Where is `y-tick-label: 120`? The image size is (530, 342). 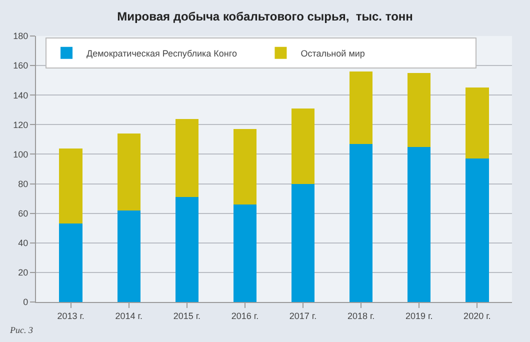
y-tick-label: 120 is located at coordinates (20, 125).